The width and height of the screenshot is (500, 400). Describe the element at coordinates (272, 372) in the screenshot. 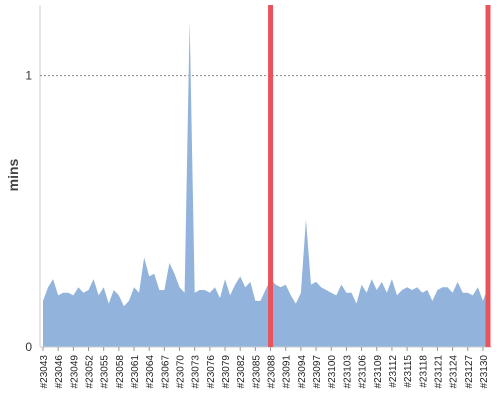

I see `x-tick-label: #23088` at that location.